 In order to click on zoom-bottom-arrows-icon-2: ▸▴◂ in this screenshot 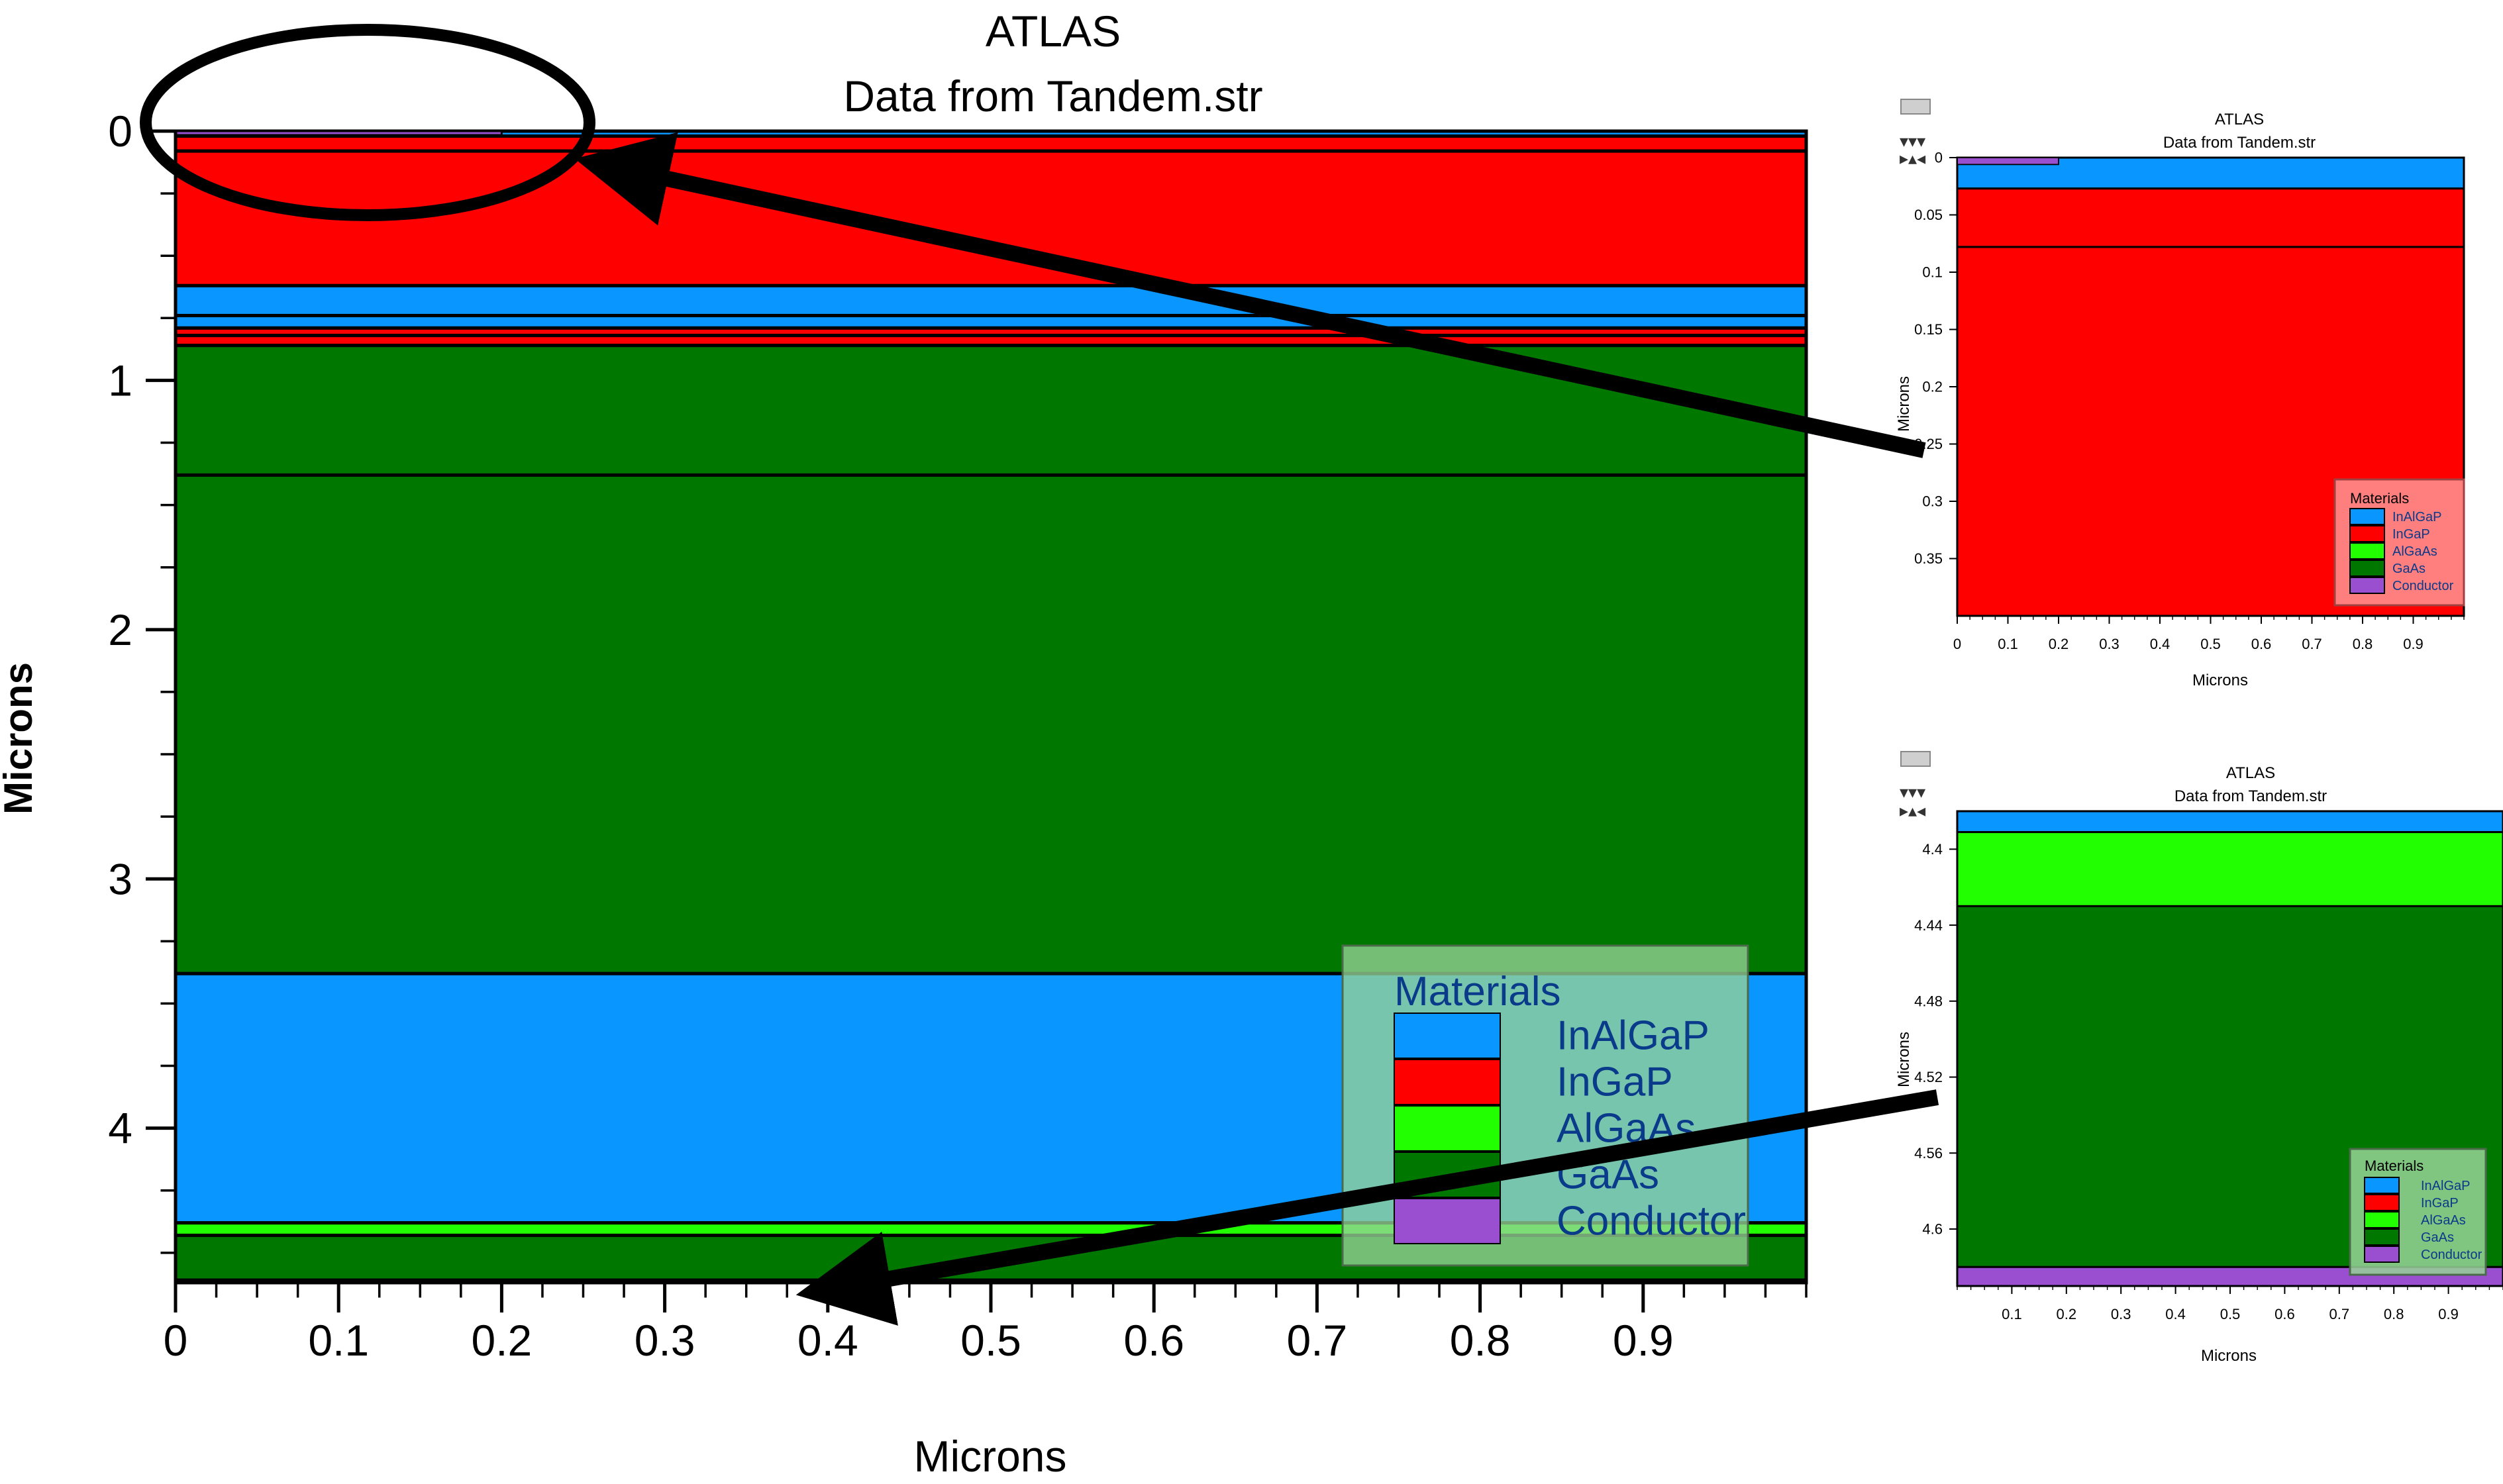, I will do `click(1912, 810)`.